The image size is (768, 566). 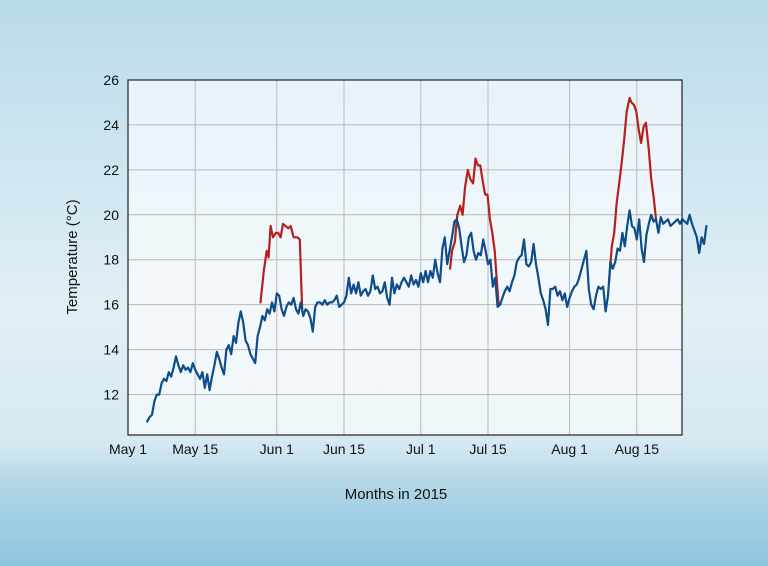 What do you see at coordinates (111, 237) in the screenshot?
I see `y-axis-tick-labels: 12 14 16 18 20 22 24 26` at bounding box center [111, 237].